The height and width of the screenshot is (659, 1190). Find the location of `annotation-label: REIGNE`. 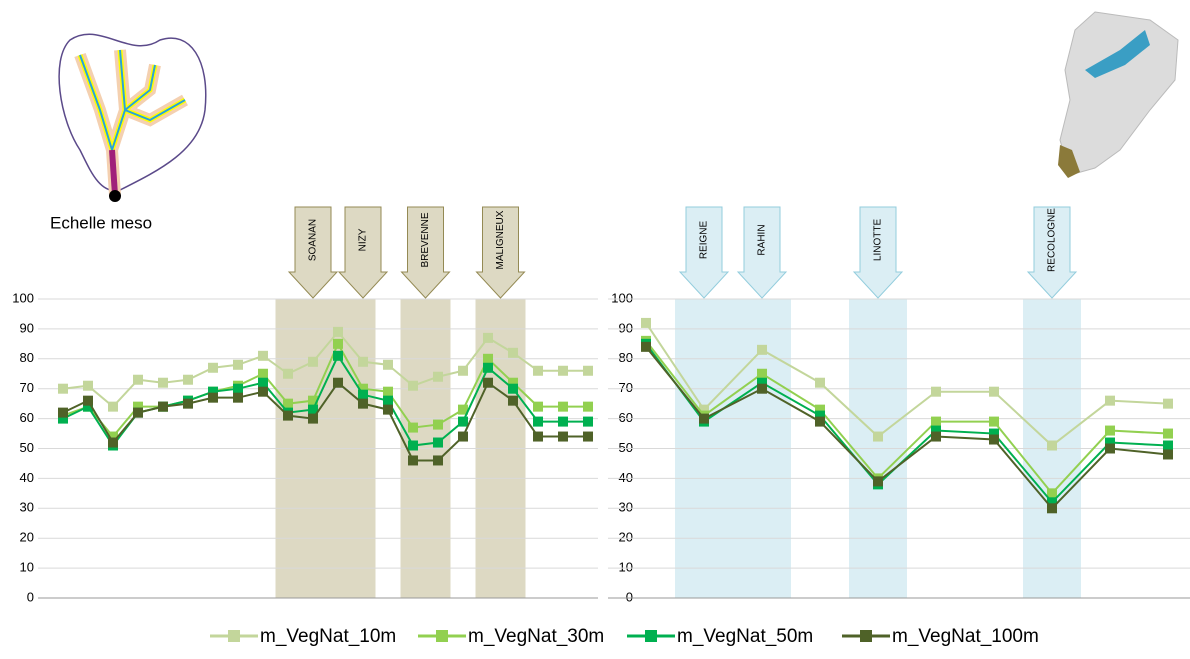

annotation-label: REIGNE is located at coordinates (704, 240).